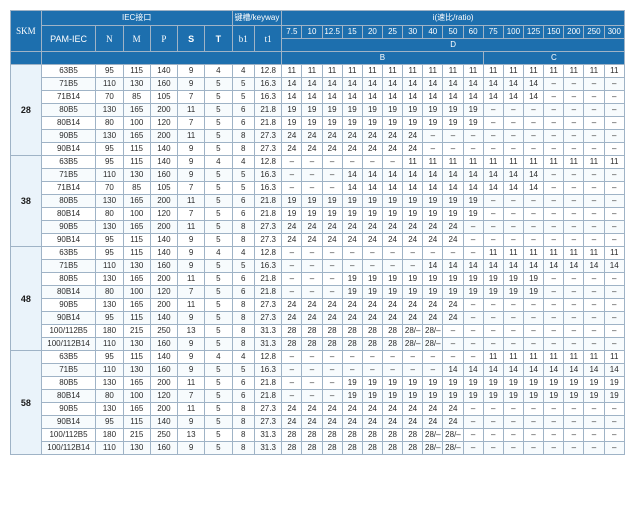 The width and height of the screenshot is (638, 529). What do you see at coordinates (163, 331) in the screenshot?
I see `cell-p: 250` at bounding box center [163, 331].